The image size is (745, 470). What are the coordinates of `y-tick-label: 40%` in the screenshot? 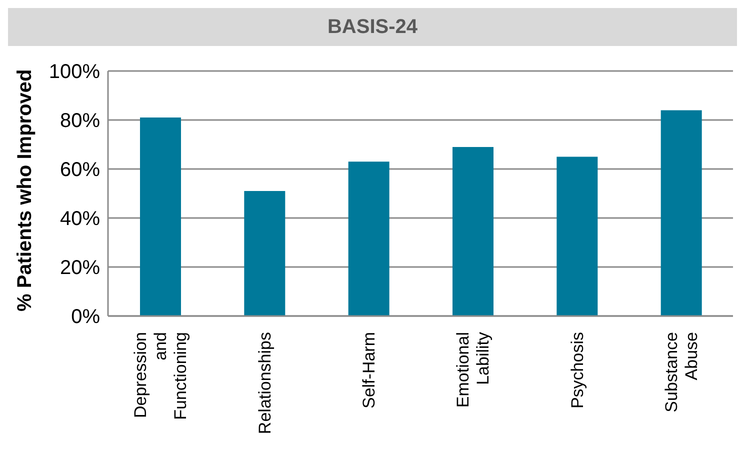 It's located at (80, 219).